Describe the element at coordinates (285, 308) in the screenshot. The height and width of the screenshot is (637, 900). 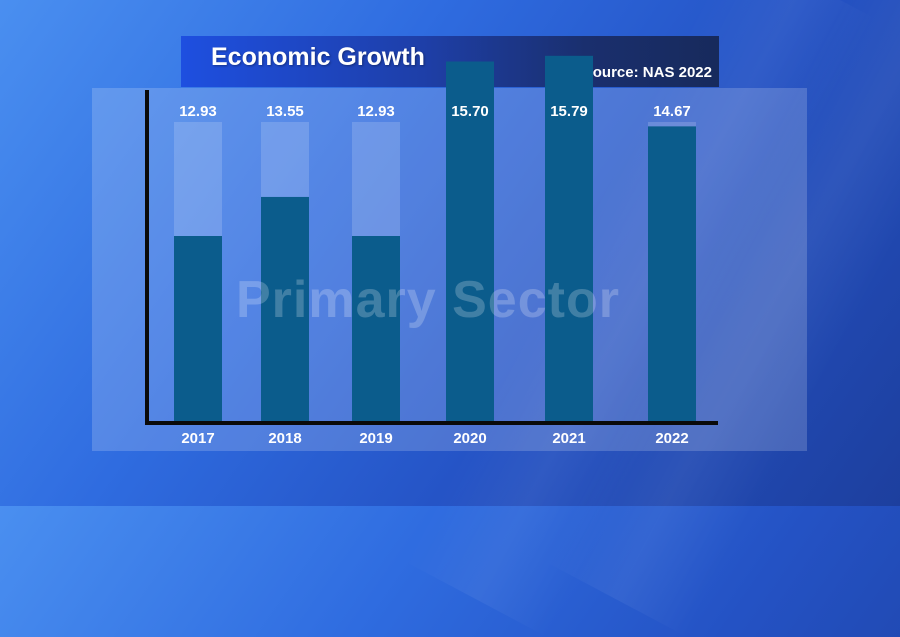
I see `bar-2018` at that location.